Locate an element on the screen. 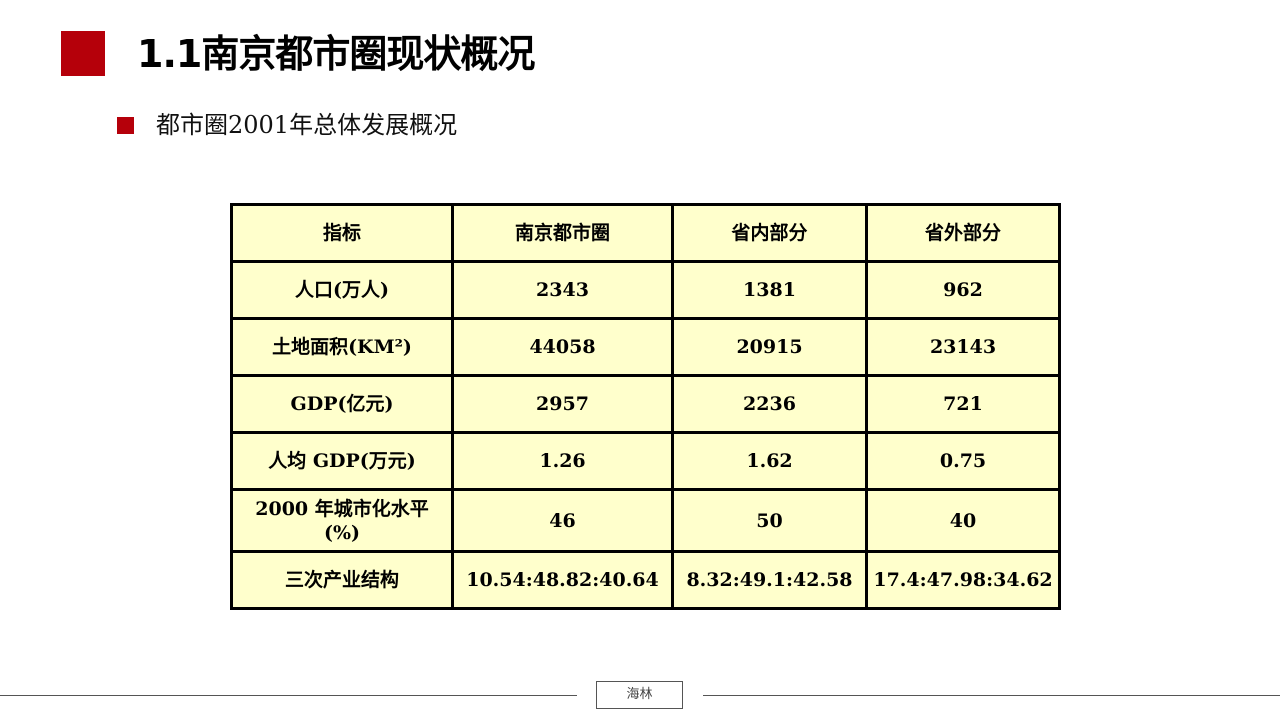 Image resolution: width=1280 pixels, height=720 pixels. table-cell: 2343 is located at coordinates (562, 290).